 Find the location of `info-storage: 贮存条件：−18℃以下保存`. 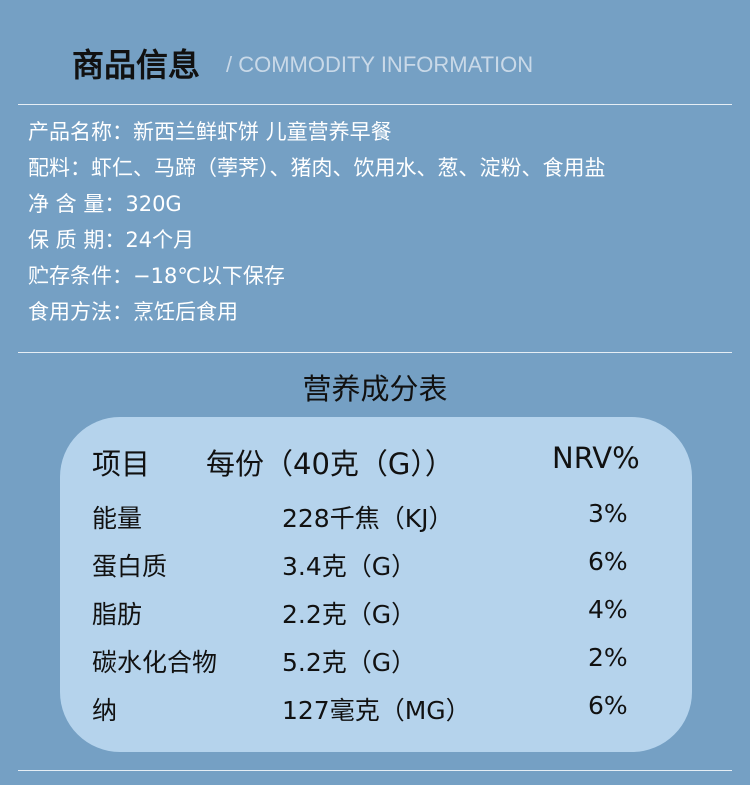

info-storage: 贮存条件：−18℃以下保存 is located at coordinates (156, 276).